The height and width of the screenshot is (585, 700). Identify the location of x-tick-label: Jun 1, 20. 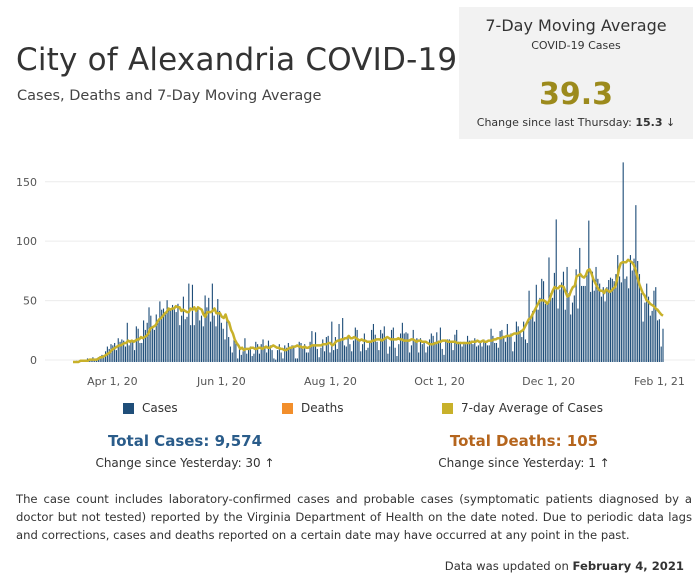
(221, 381).